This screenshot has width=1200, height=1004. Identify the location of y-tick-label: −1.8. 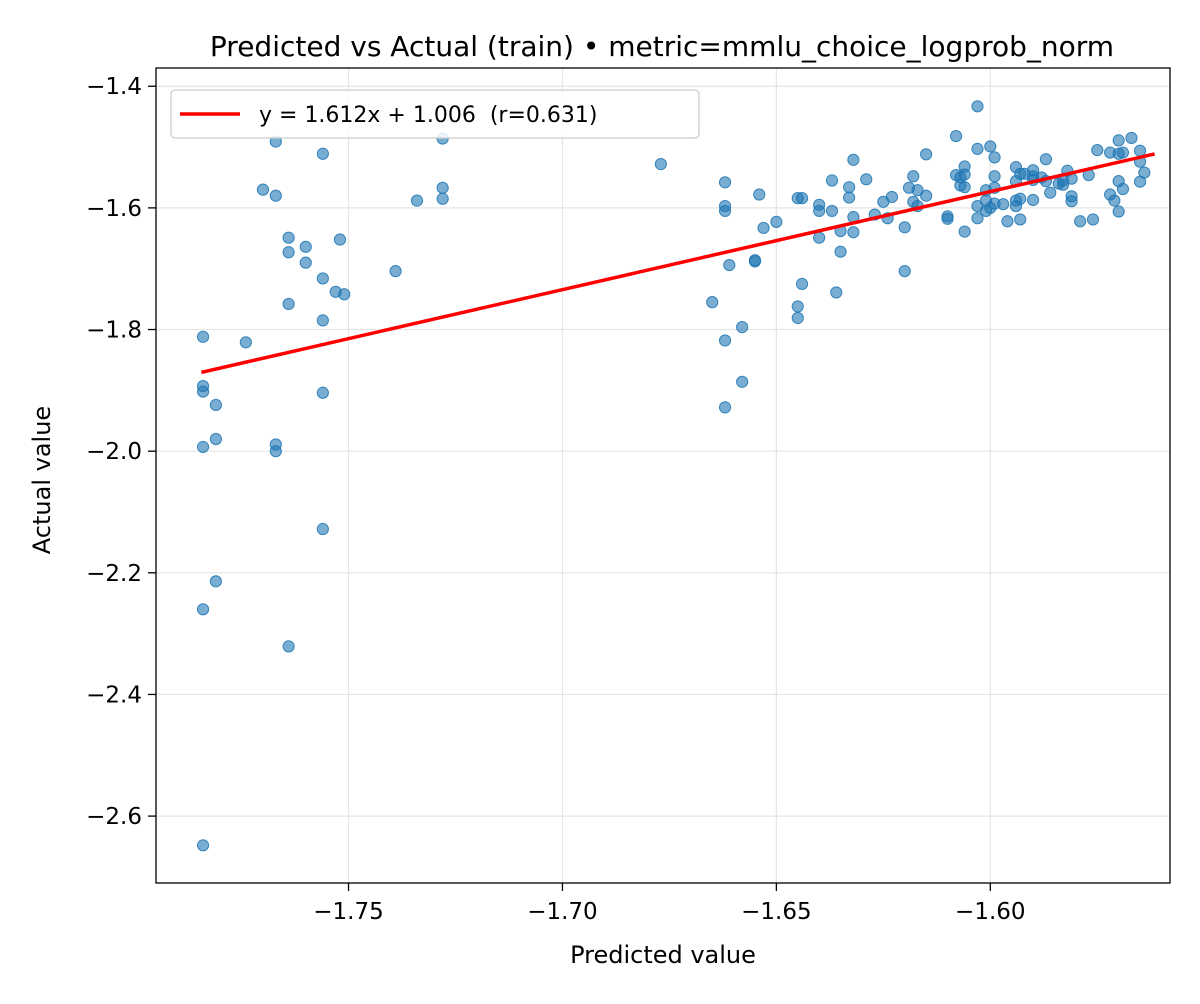
(114, 331).